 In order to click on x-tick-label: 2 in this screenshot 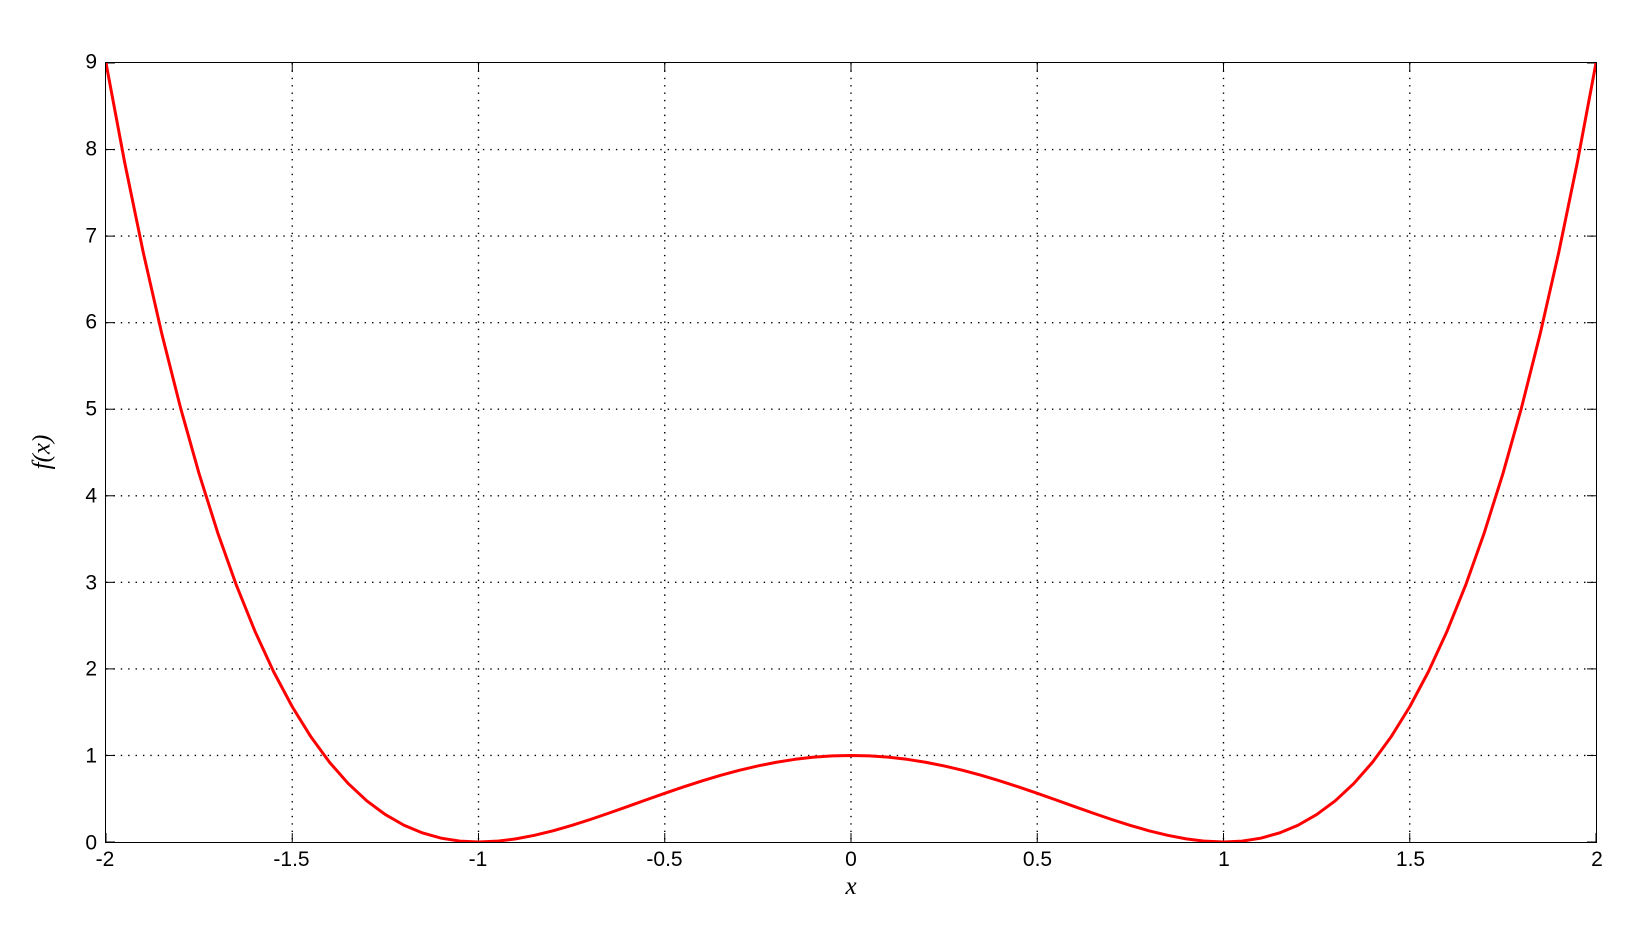, I will do `click(1597, 859)`.